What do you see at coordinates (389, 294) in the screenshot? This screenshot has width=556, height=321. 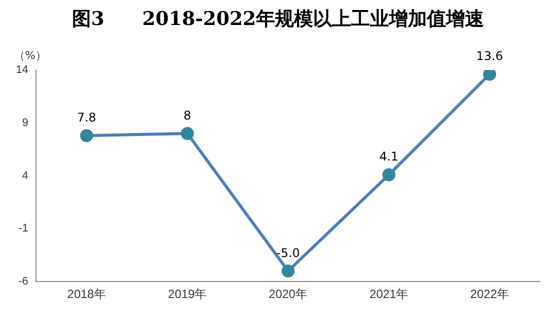 I see `x-tick-label: 2021年` at bounding box center [389, 294].